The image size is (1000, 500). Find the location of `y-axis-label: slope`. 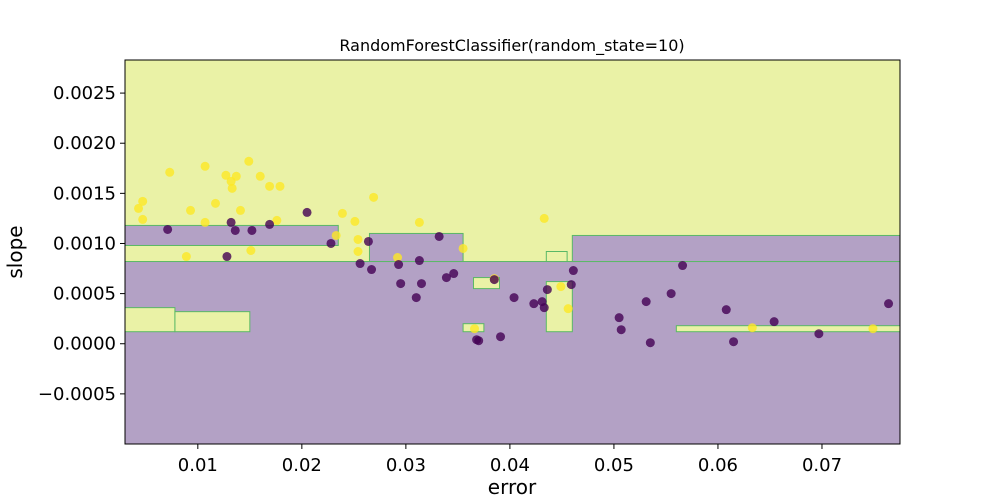

y-axis-label: slope is located at coordinates (15, 251).